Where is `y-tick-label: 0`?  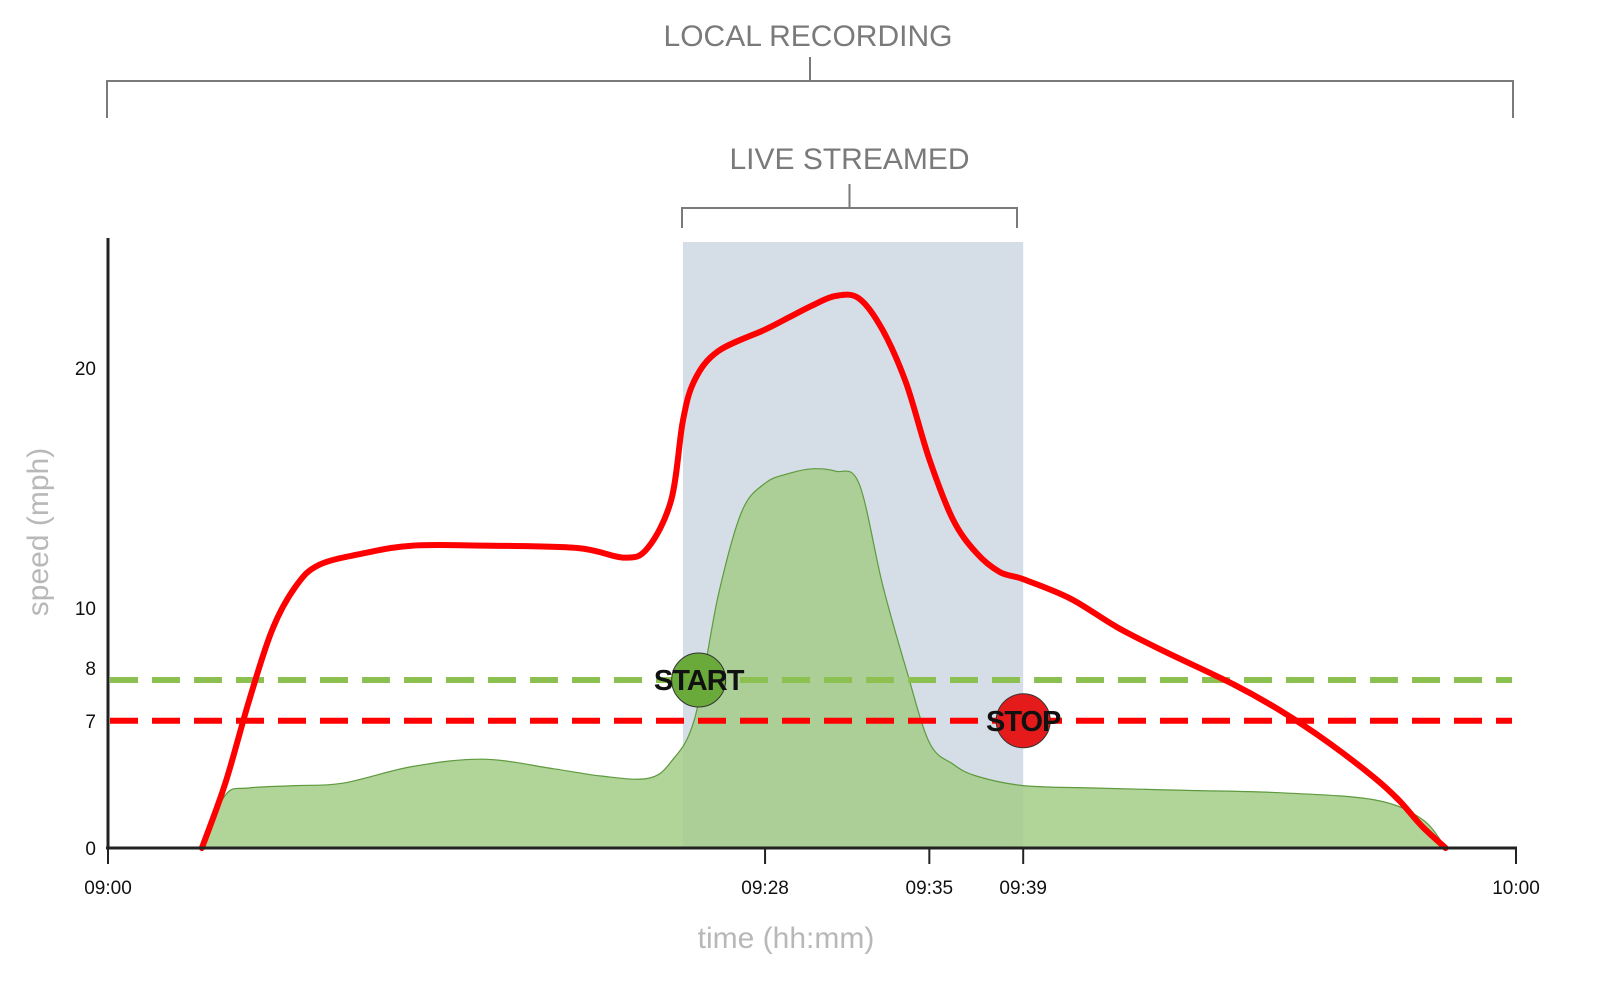
y-tick-label: 0 is located at coordinates (90, 849).